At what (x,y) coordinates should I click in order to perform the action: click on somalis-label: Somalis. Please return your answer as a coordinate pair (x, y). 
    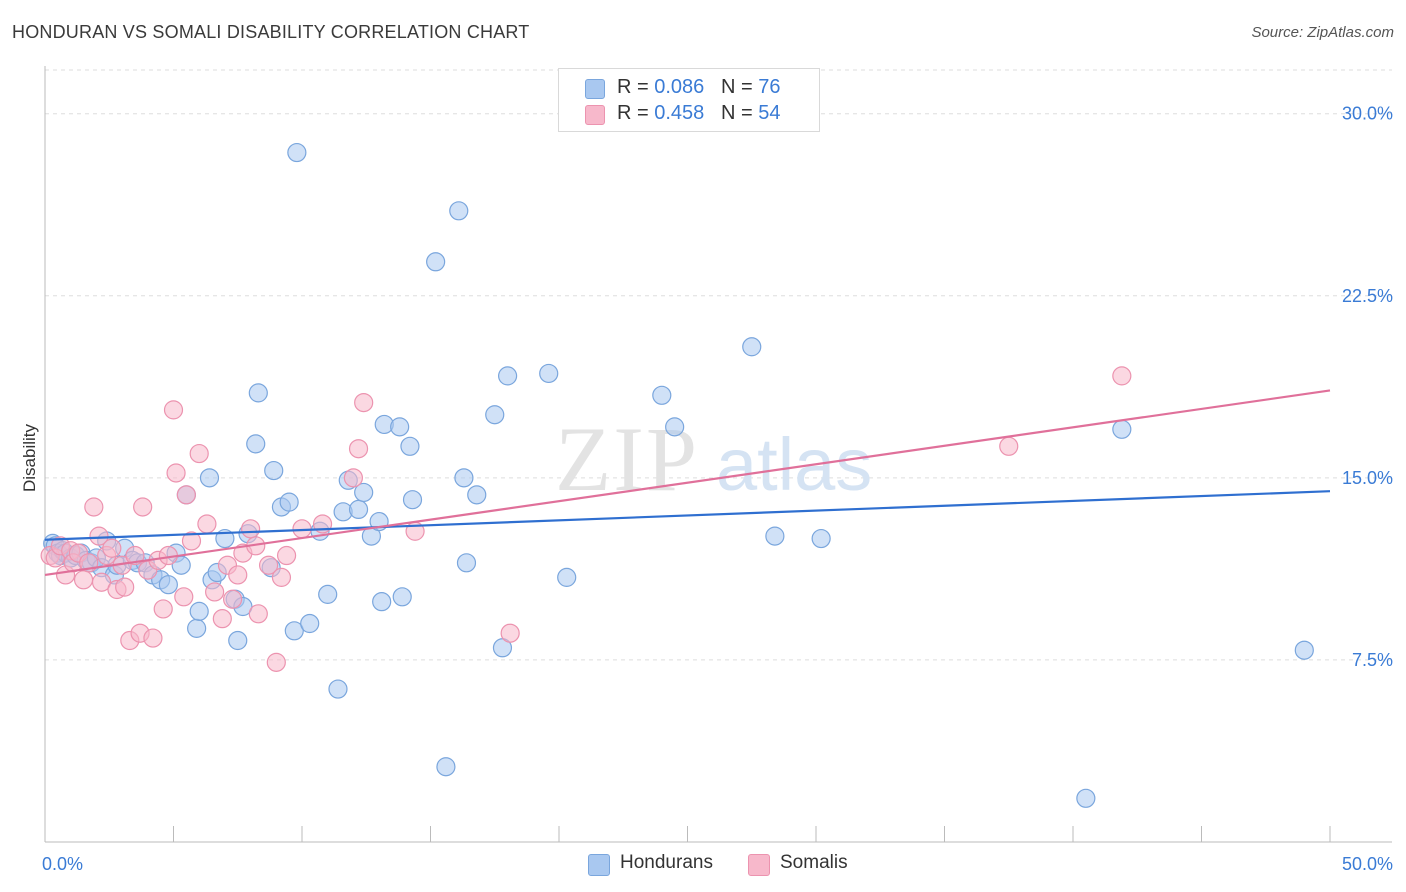
    Looking at the image, I should click on (814, 862).